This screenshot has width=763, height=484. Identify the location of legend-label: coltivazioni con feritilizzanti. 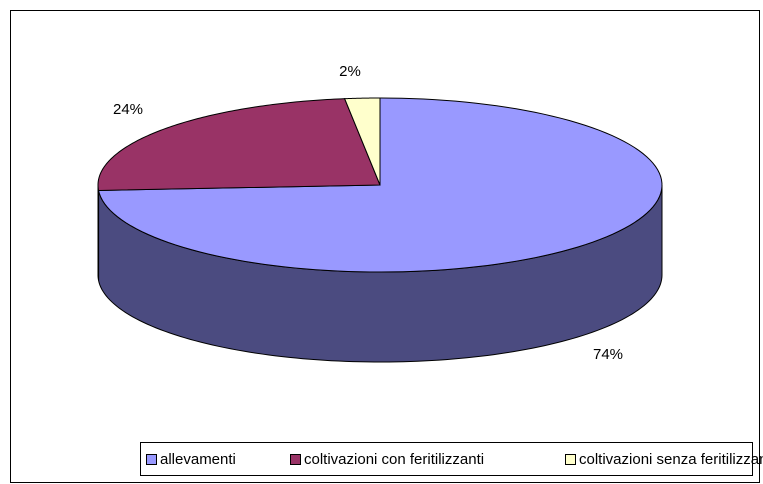
(394, 459).